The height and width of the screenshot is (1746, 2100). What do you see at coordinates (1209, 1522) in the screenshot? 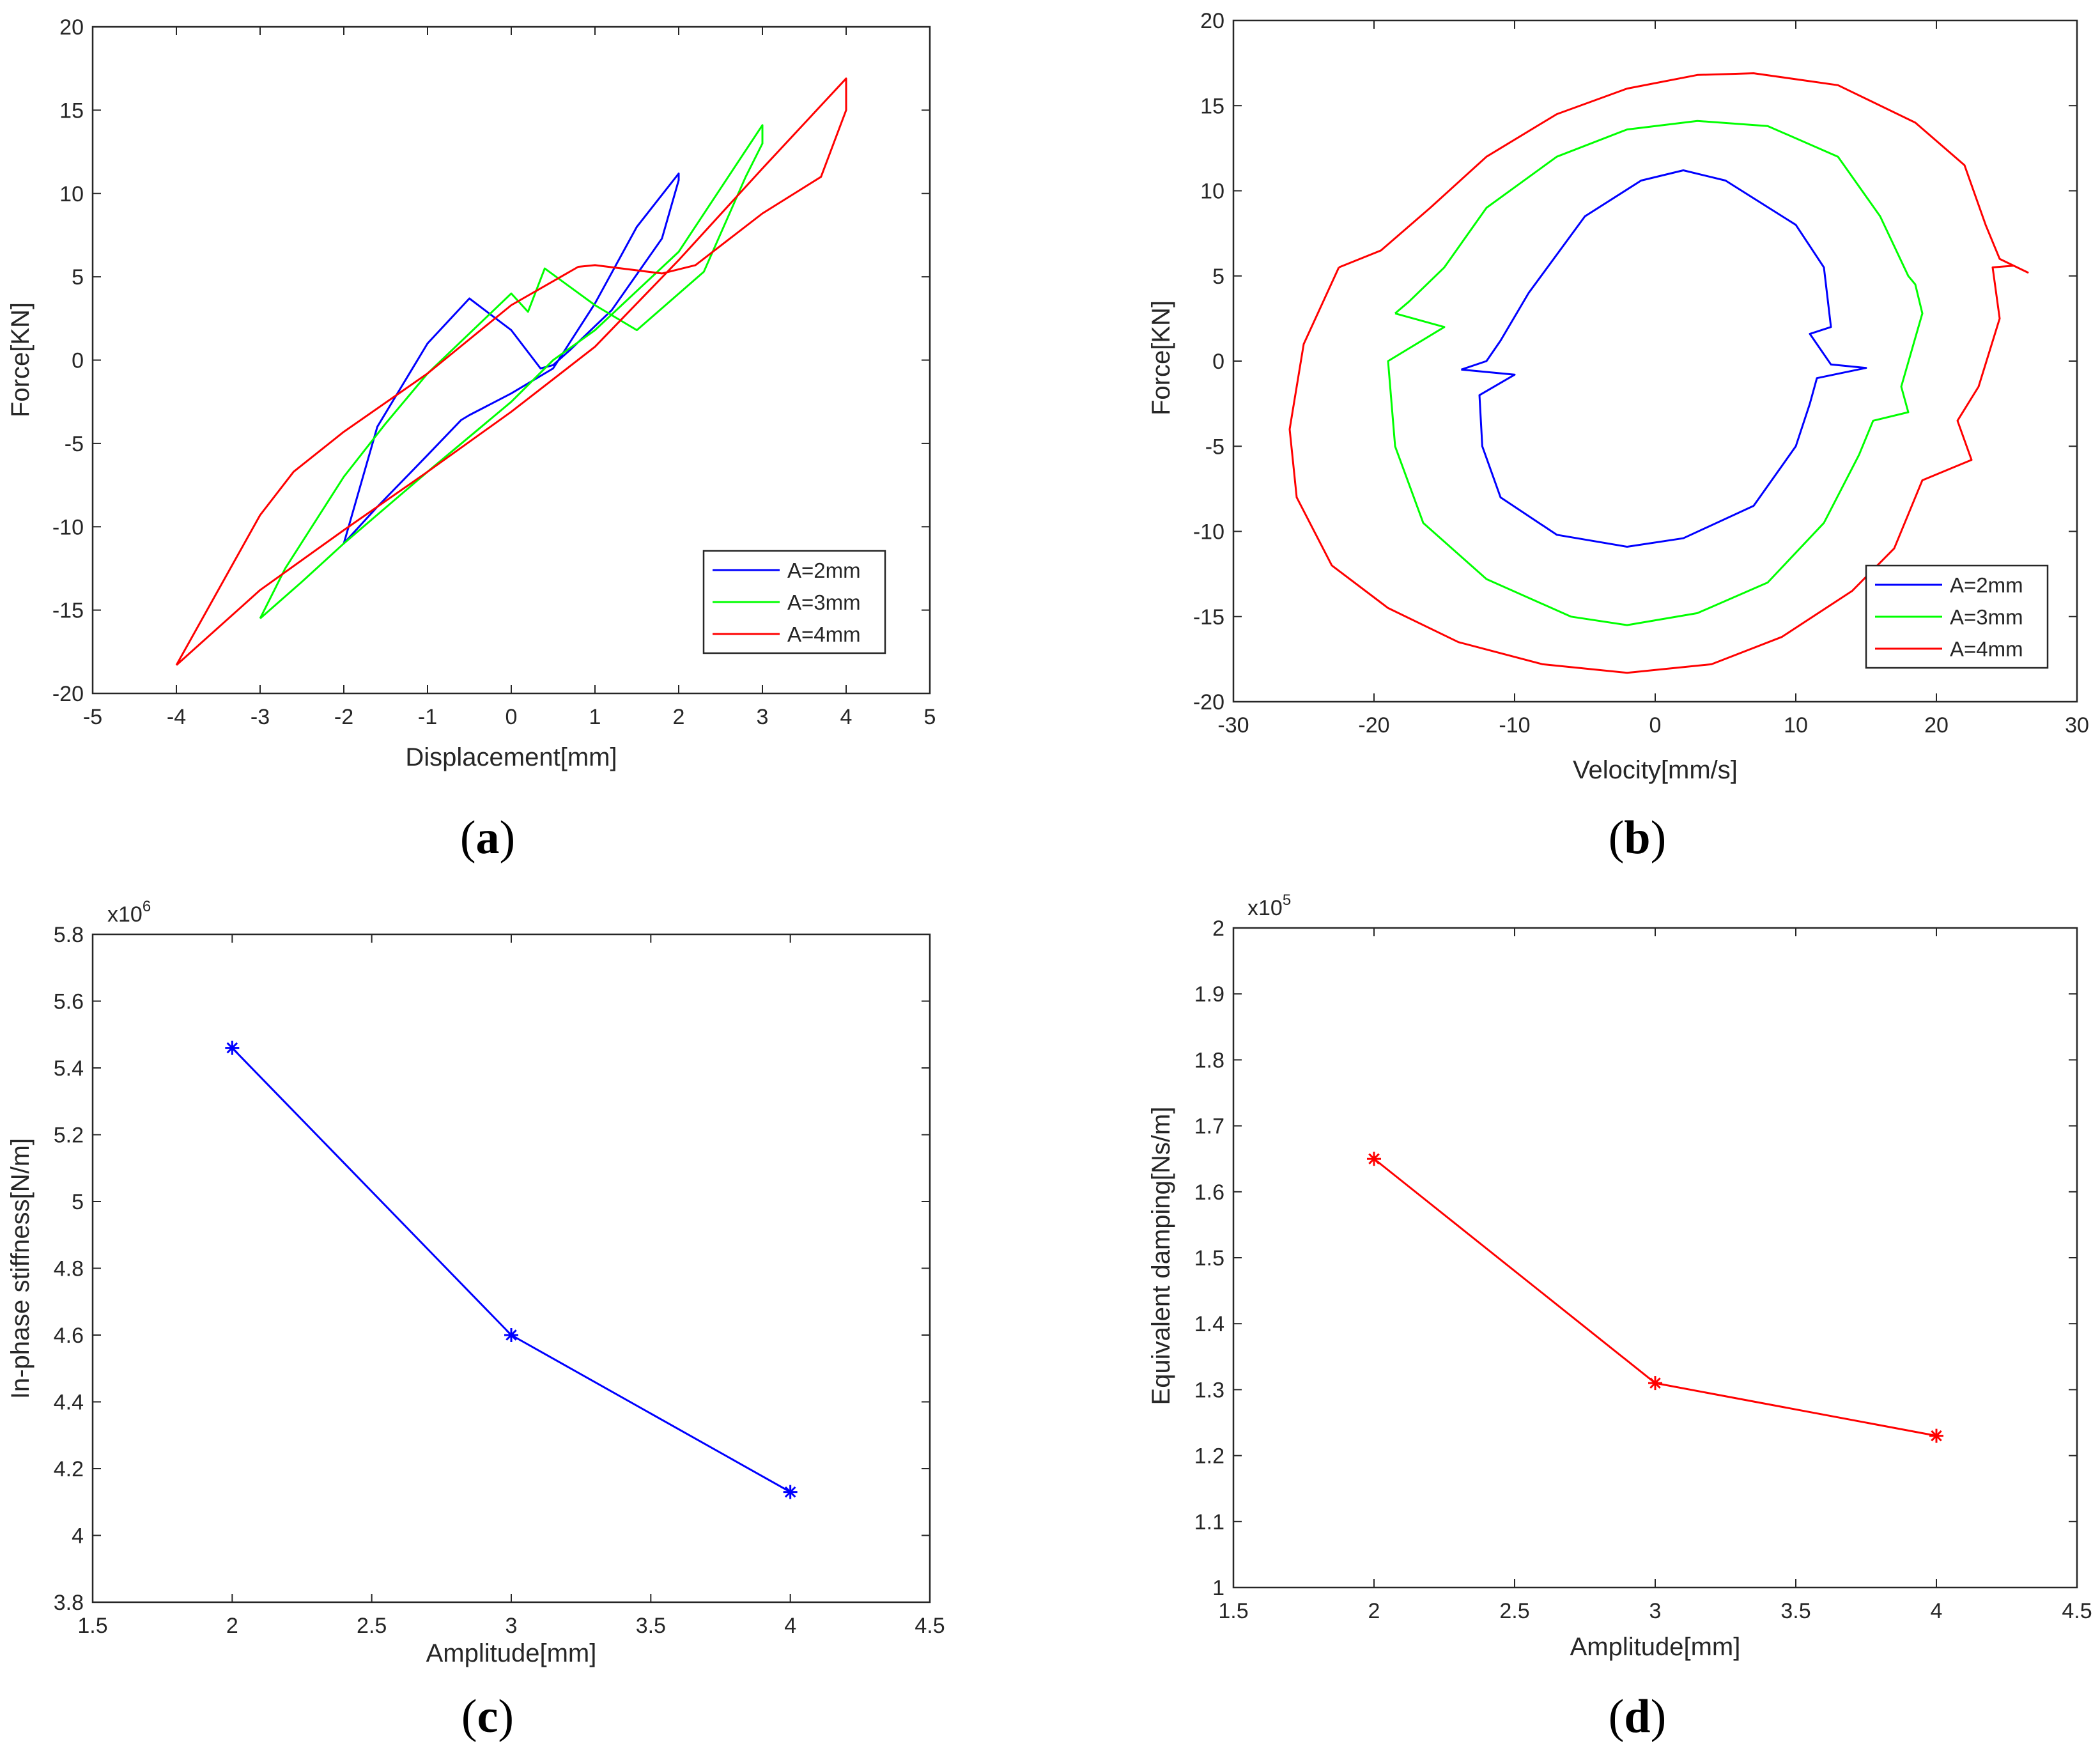
I see `y-tick-label-d-1: 1.1` at bounding box center [1209, 1522].